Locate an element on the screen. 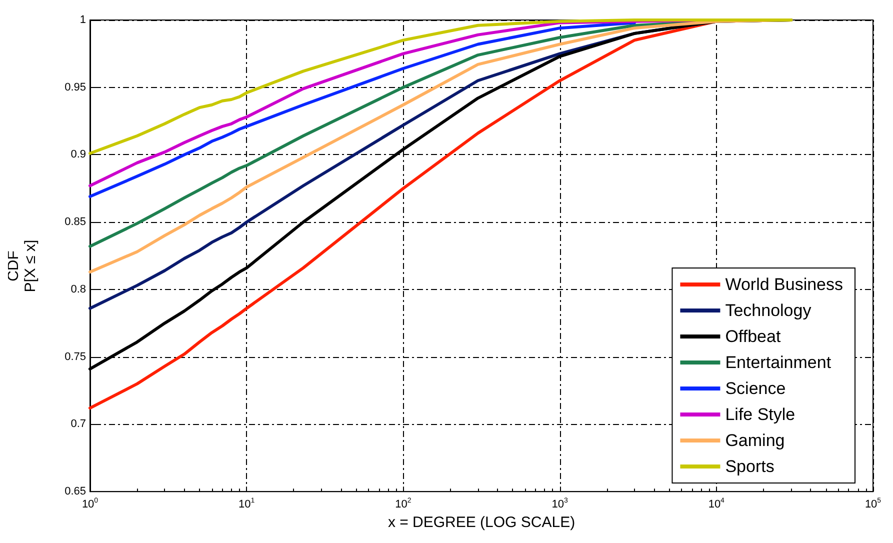 The width and height of the screenshot is (893, 543). y-tick-label: 0.75 is located at coordinates (75, 356).